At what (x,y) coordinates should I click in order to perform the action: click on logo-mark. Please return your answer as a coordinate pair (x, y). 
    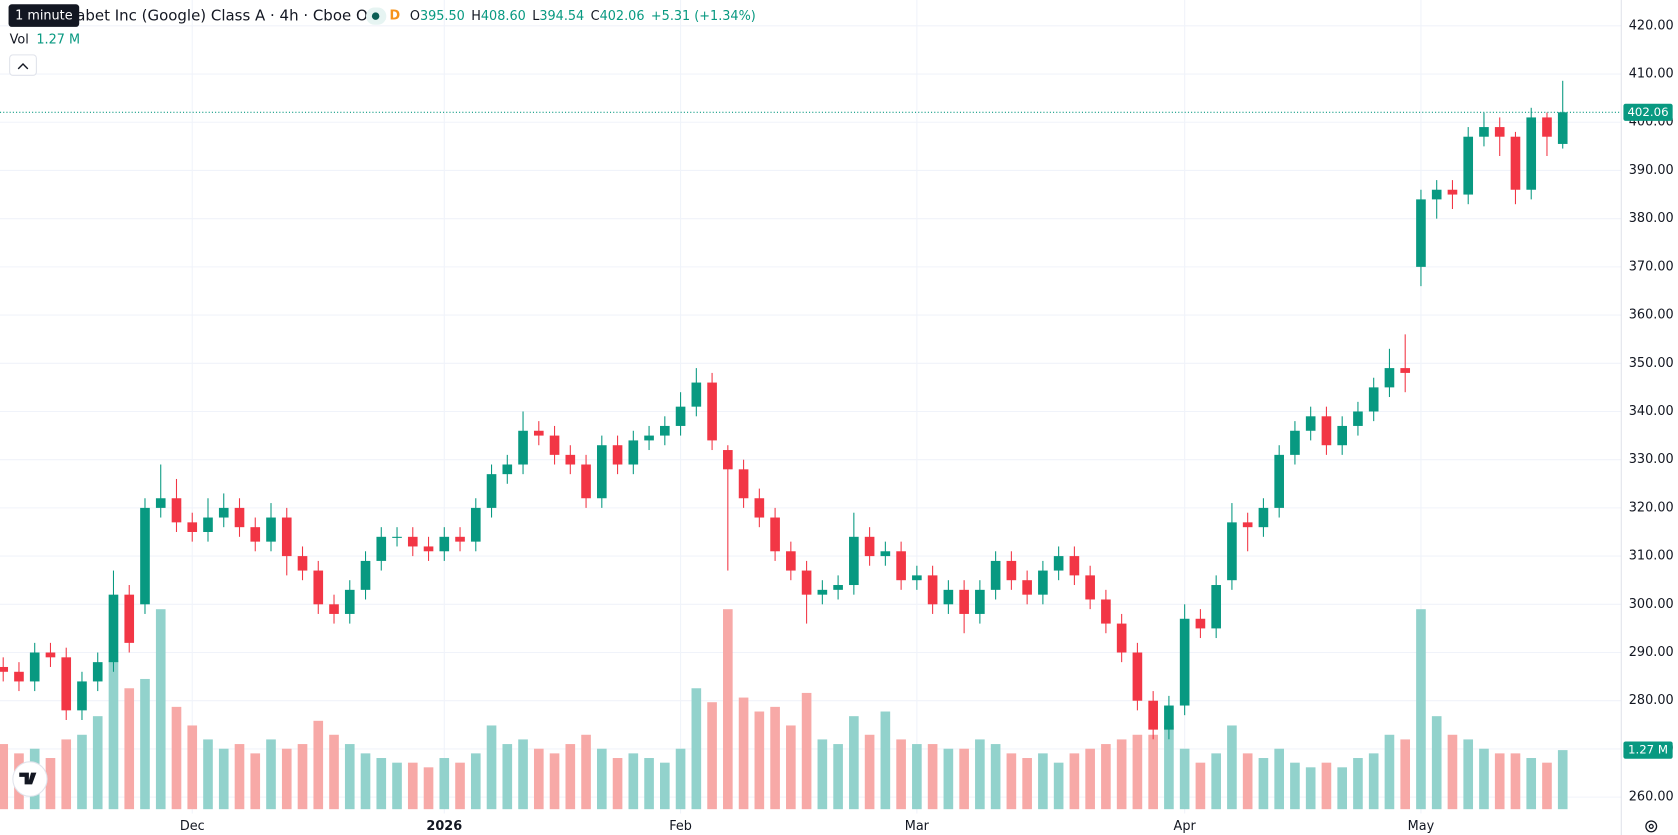
    Looking at the image, I should click on (28, 778).